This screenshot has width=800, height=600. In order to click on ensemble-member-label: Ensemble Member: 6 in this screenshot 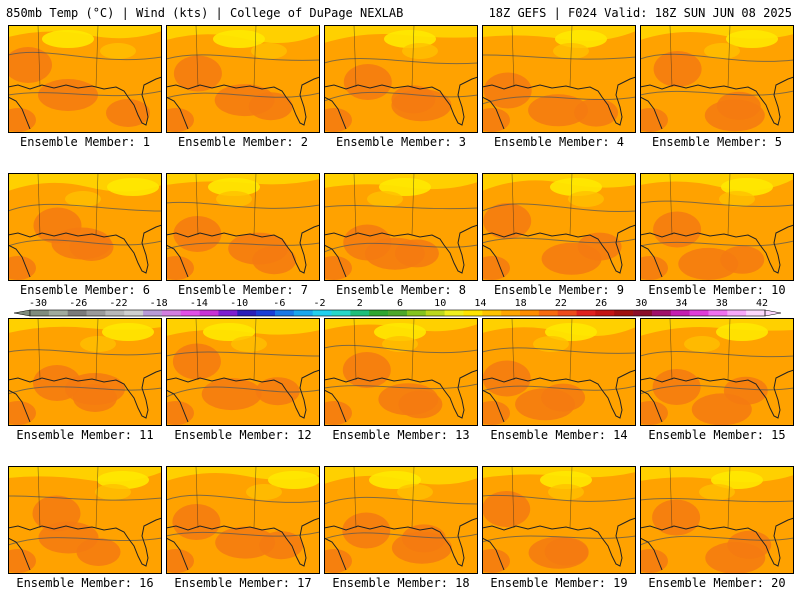, I will do `click(85, 290)`.